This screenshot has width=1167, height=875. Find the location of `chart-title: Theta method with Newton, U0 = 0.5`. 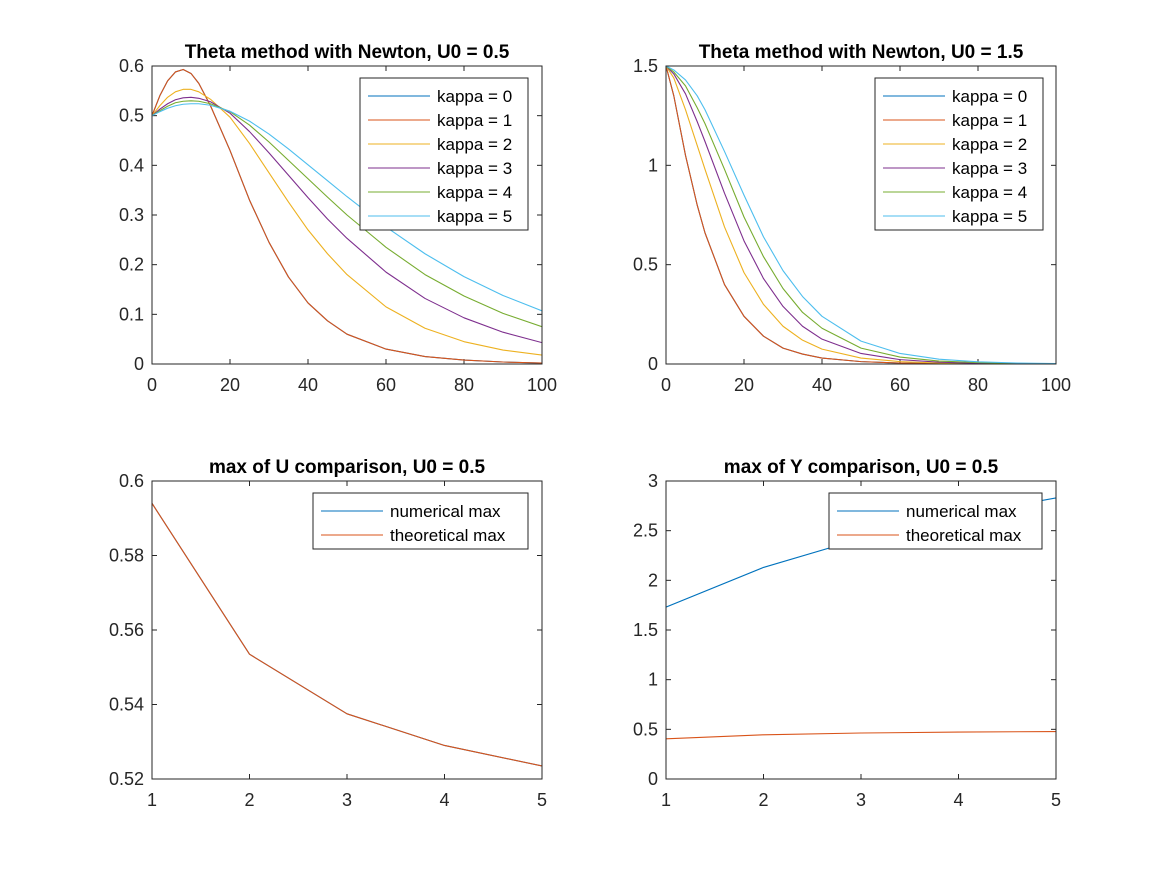

chart-title: Theta method with Newton, U0 = 0.5 is located at coordinates (347, 52).